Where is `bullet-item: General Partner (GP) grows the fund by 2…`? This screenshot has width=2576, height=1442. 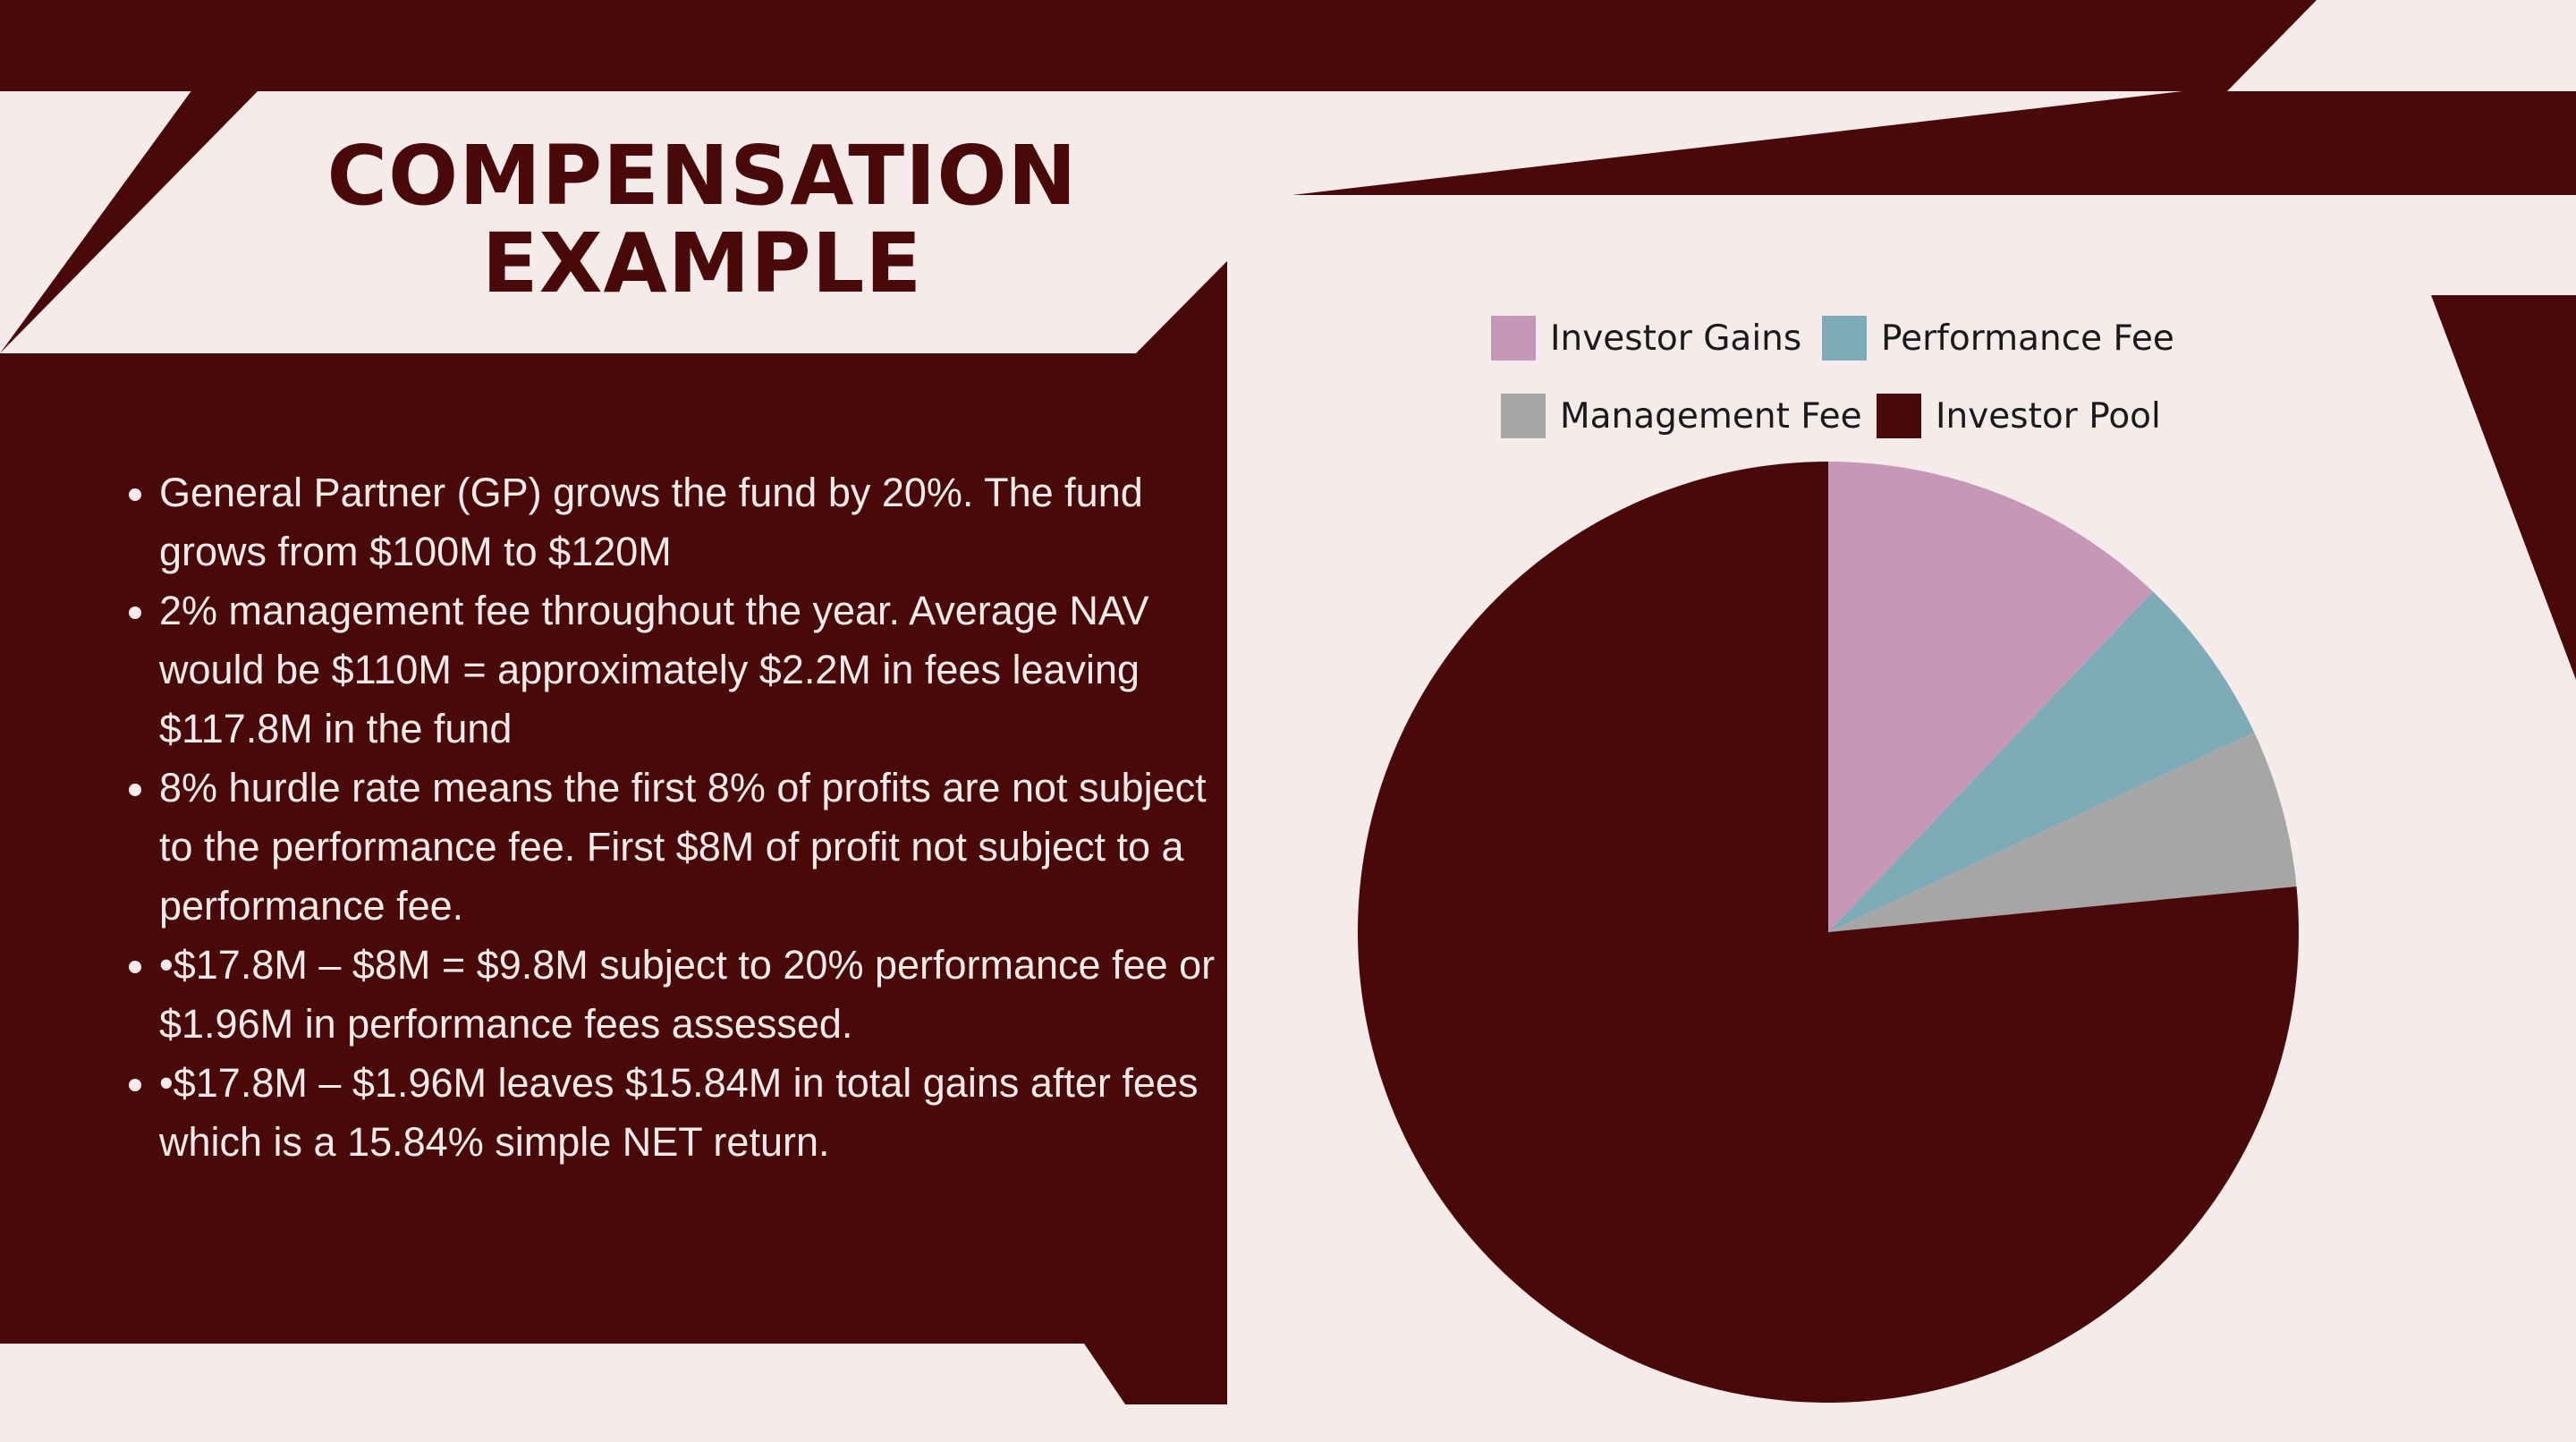 bullet-item: General Partner (GP) grows the fund by 2… is located at coordinates (696, 522).